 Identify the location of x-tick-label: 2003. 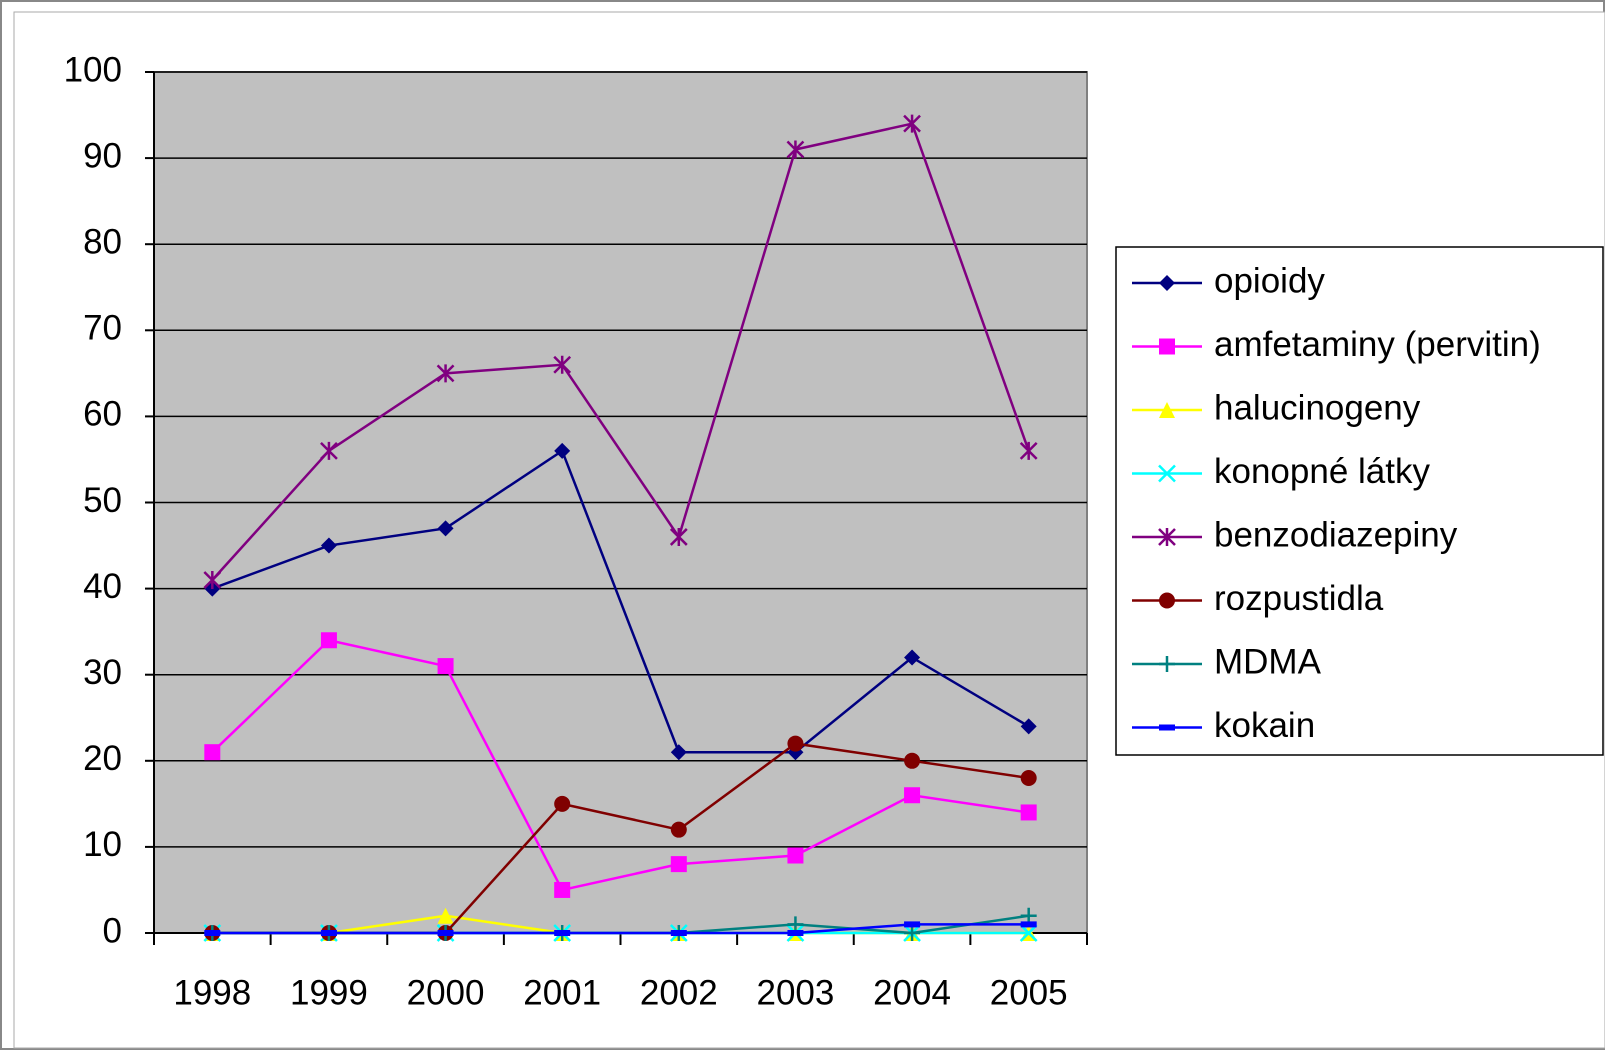
(796, 992).